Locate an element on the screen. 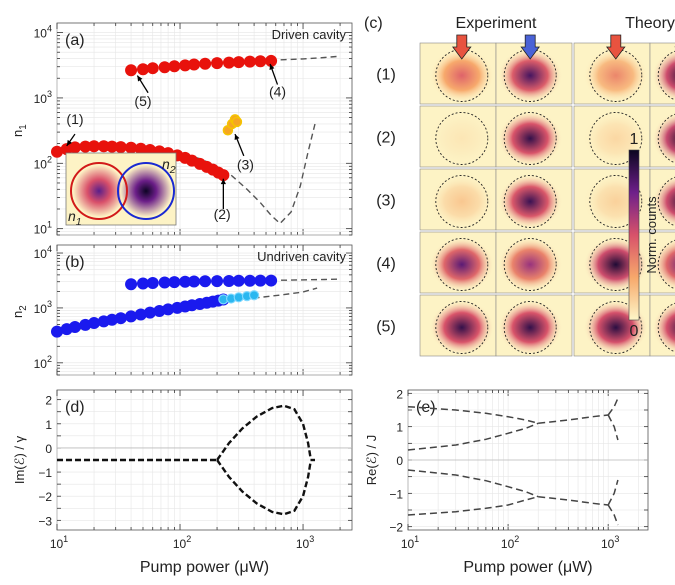  row-label: (2) is located at coordinates (386, 138).